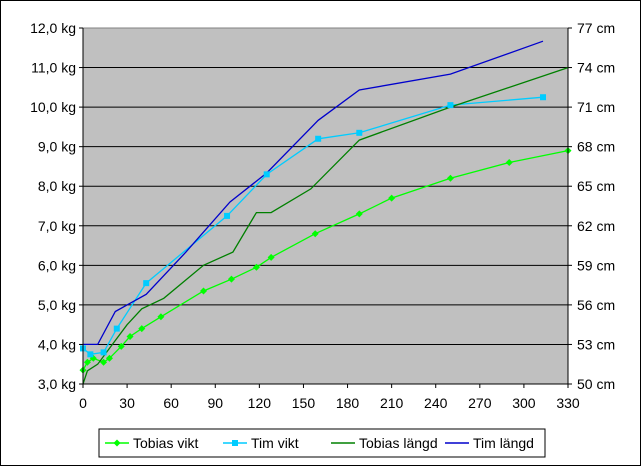 This screenshot has height=470, width=641. Describe the element at coordinates (392, 403) in the screenshot. I see `x-tick-label: 210` at that location.